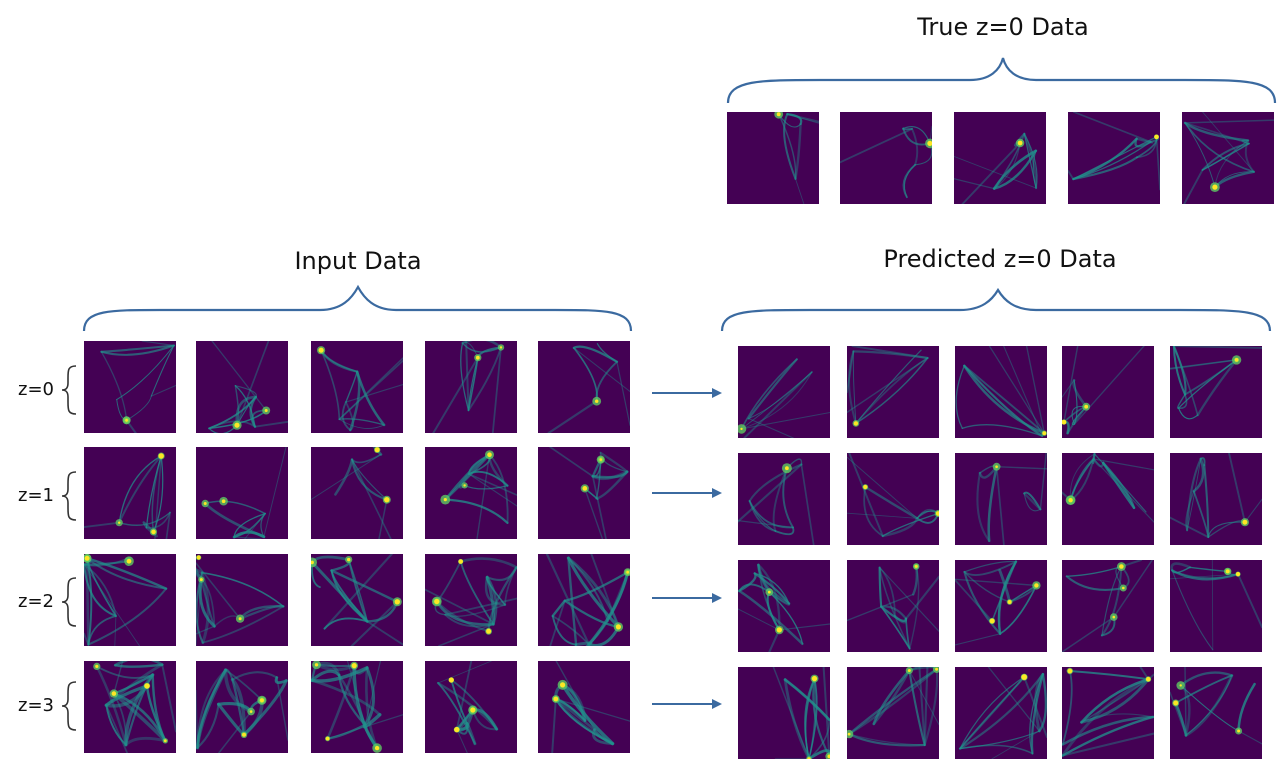  I want to click on row-brace-z0, so click(69, 390).